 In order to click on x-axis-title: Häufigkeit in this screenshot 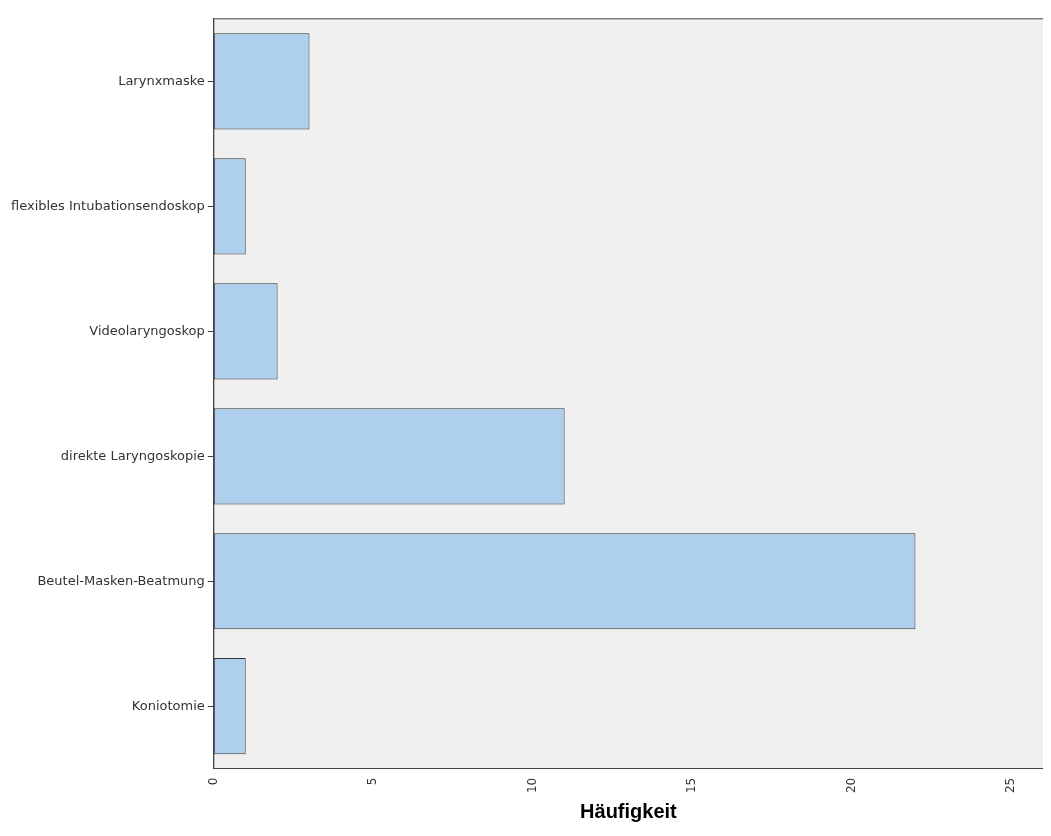, I will do `click(629, 810)`.